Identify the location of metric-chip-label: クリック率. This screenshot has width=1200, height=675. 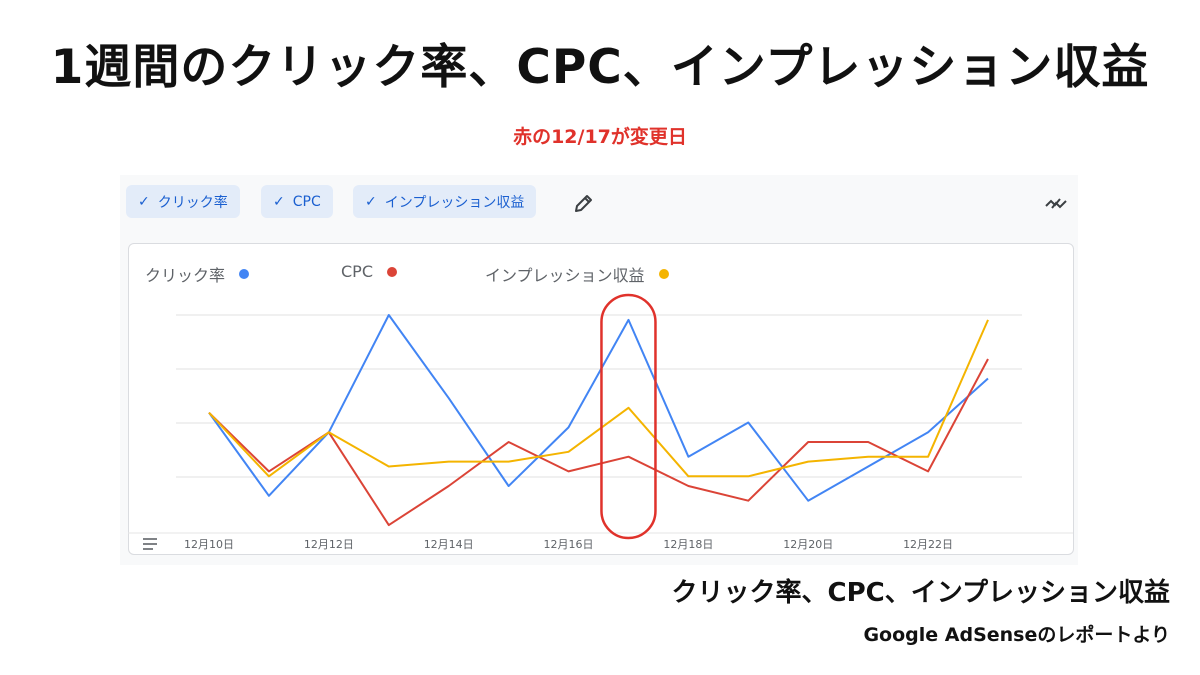
(192, 202).